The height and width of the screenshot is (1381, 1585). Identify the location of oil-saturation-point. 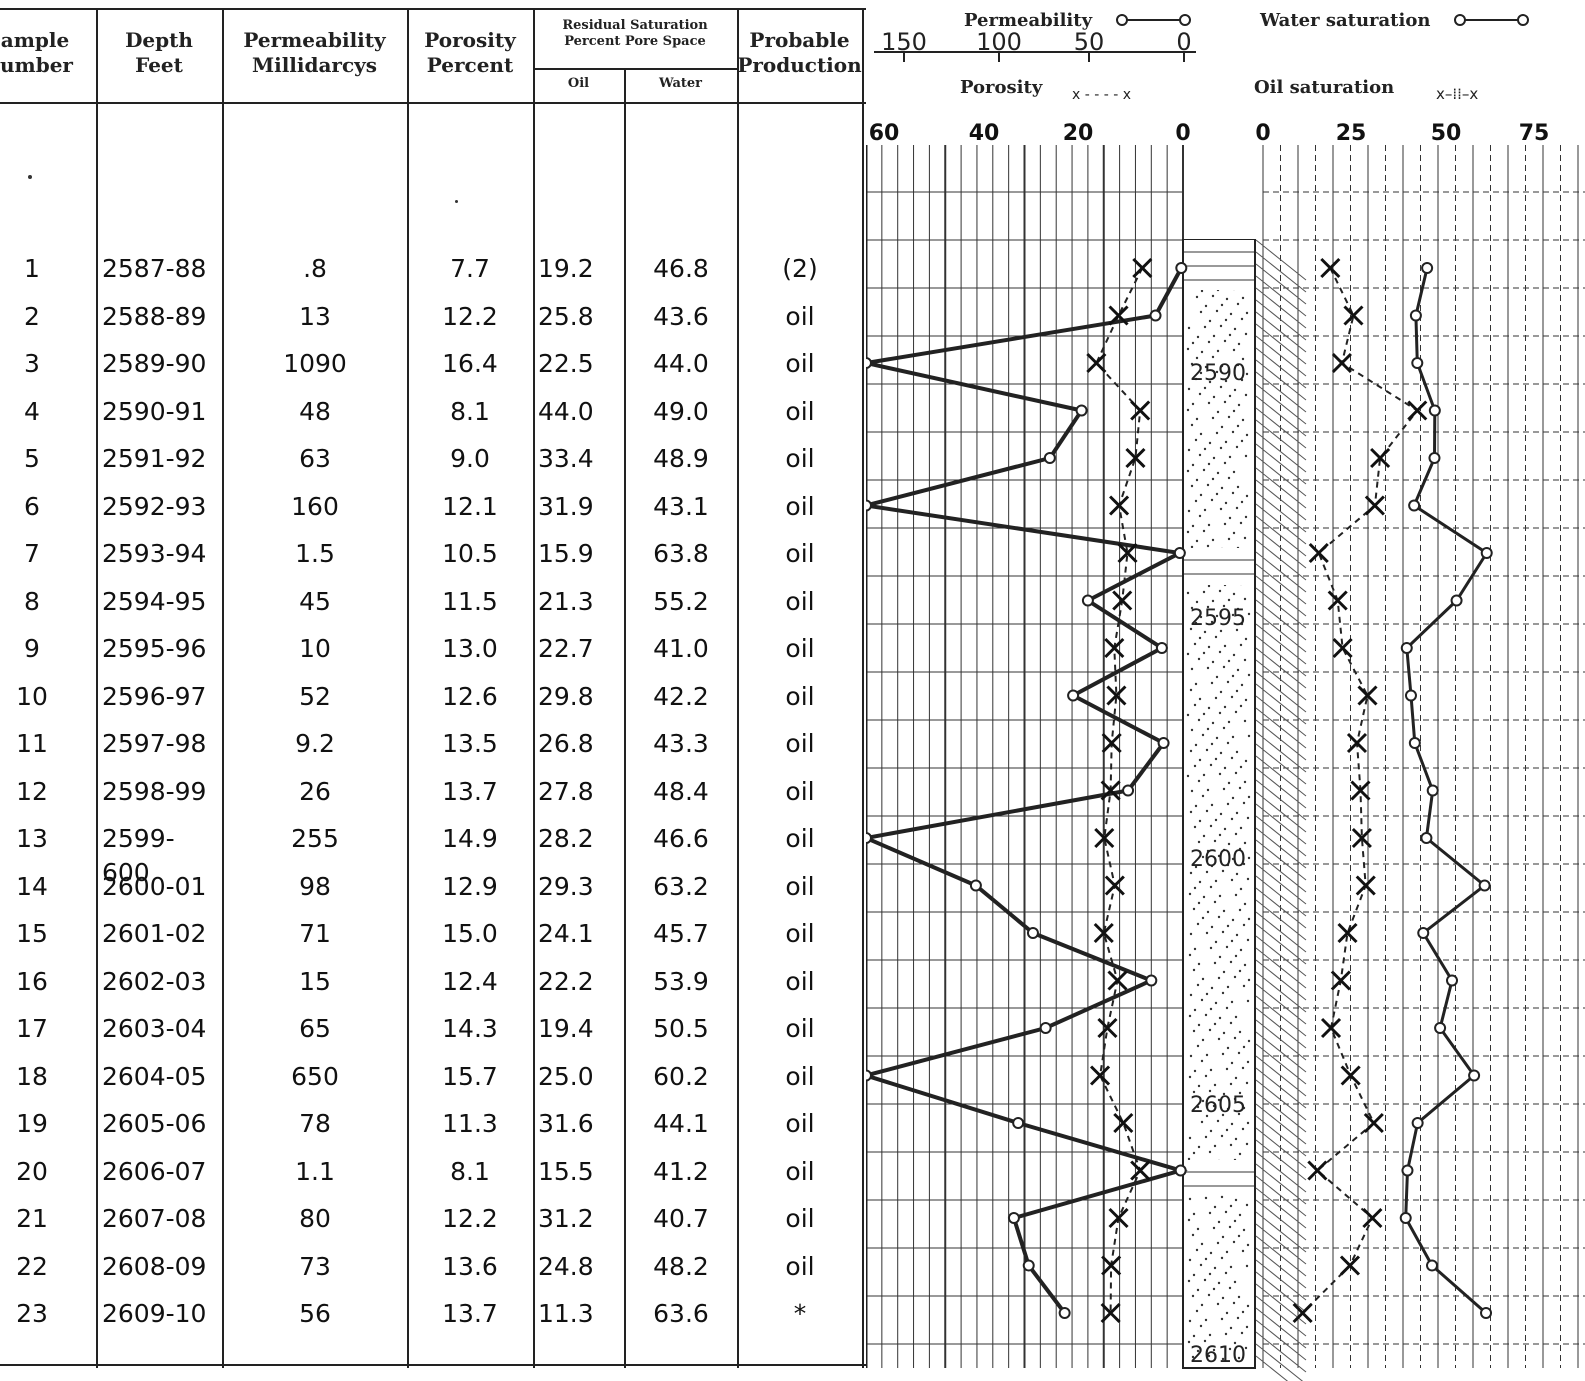
(1367, 695).